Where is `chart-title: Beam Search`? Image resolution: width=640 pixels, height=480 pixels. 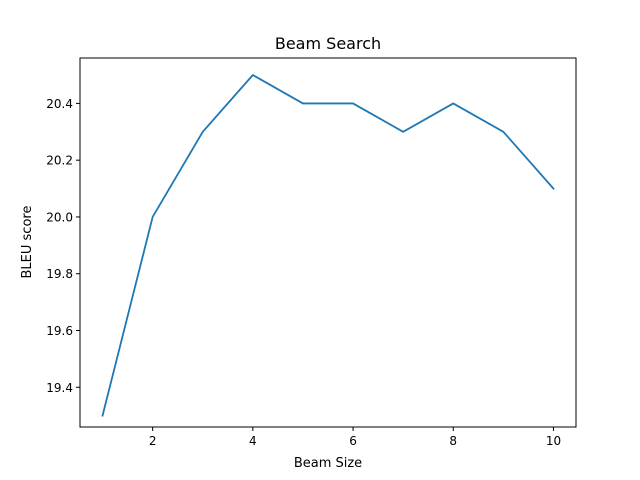 chart-title: Beam Search is located at coordinates (328, 43).